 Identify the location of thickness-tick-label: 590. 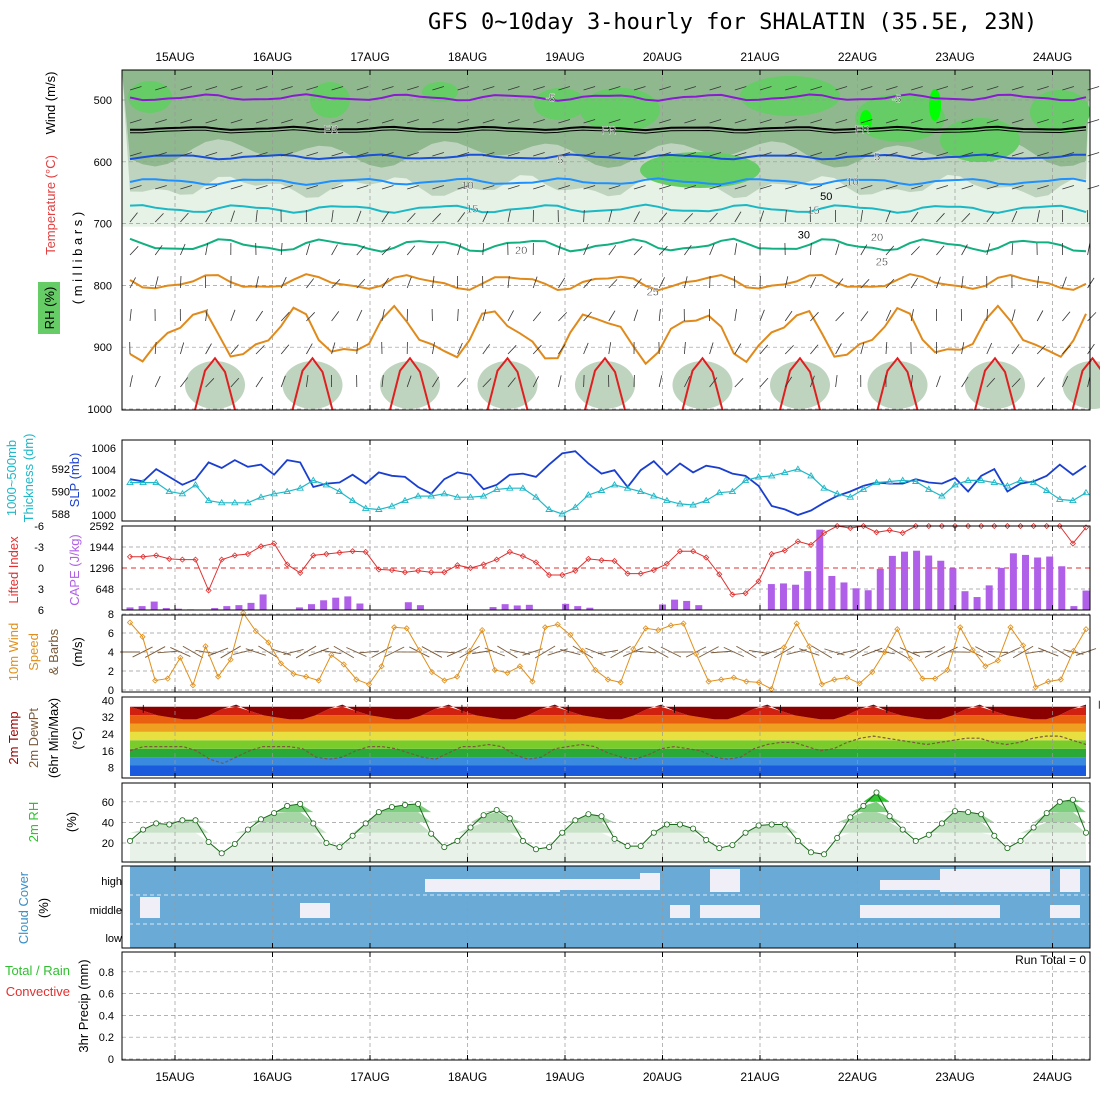
(61, 493).